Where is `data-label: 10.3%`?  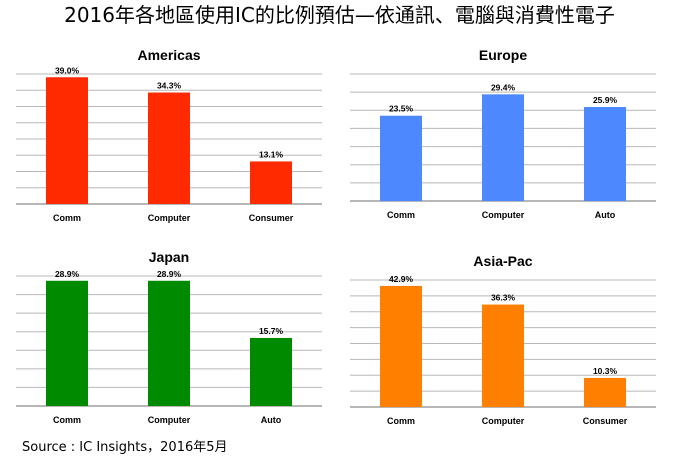 data-label: 10.3% is located at coordinates (605, 371).